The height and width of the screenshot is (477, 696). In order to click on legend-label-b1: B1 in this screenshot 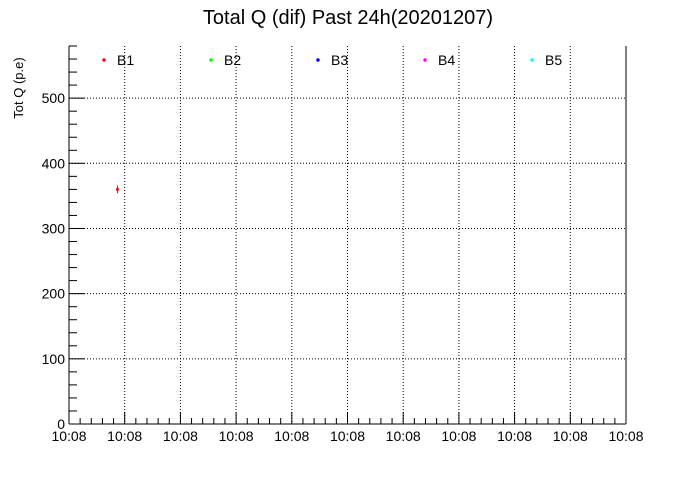, I will do `click(125, 60)`.